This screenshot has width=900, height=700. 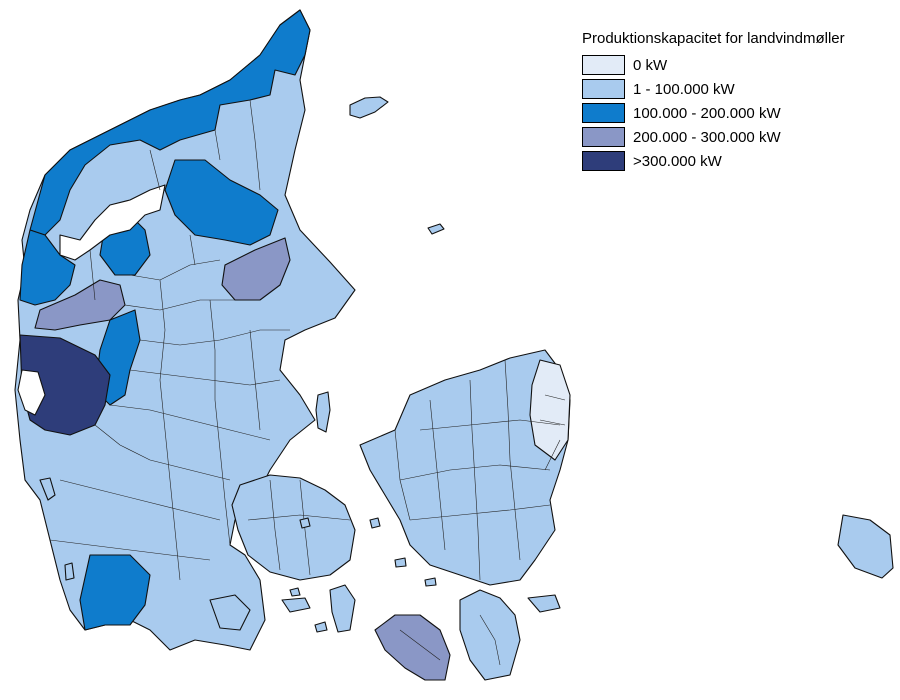 I want to click on legend-label: >300.000 kW, so click(x=677, y=161).